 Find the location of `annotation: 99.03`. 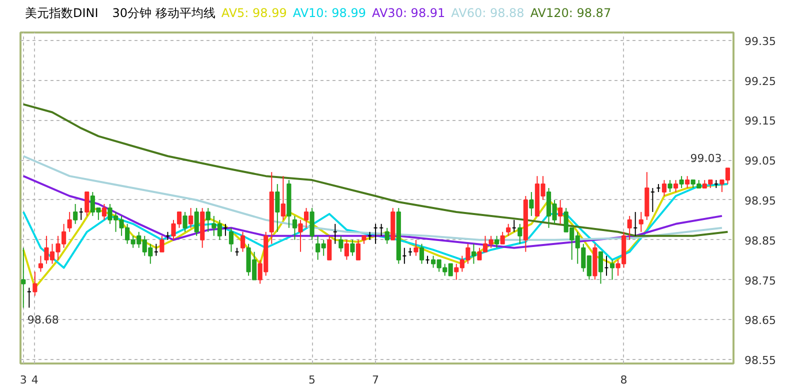

annotation: 99.03 is located at coordinates (706, 159).